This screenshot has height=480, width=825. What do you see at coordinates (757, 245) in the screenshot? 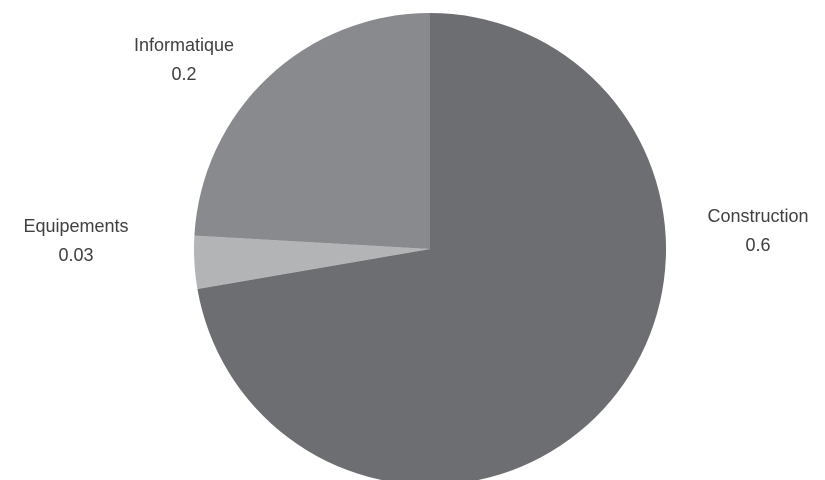
I see `slice-value-construction: 0.6` at bounding box center [757, 245].